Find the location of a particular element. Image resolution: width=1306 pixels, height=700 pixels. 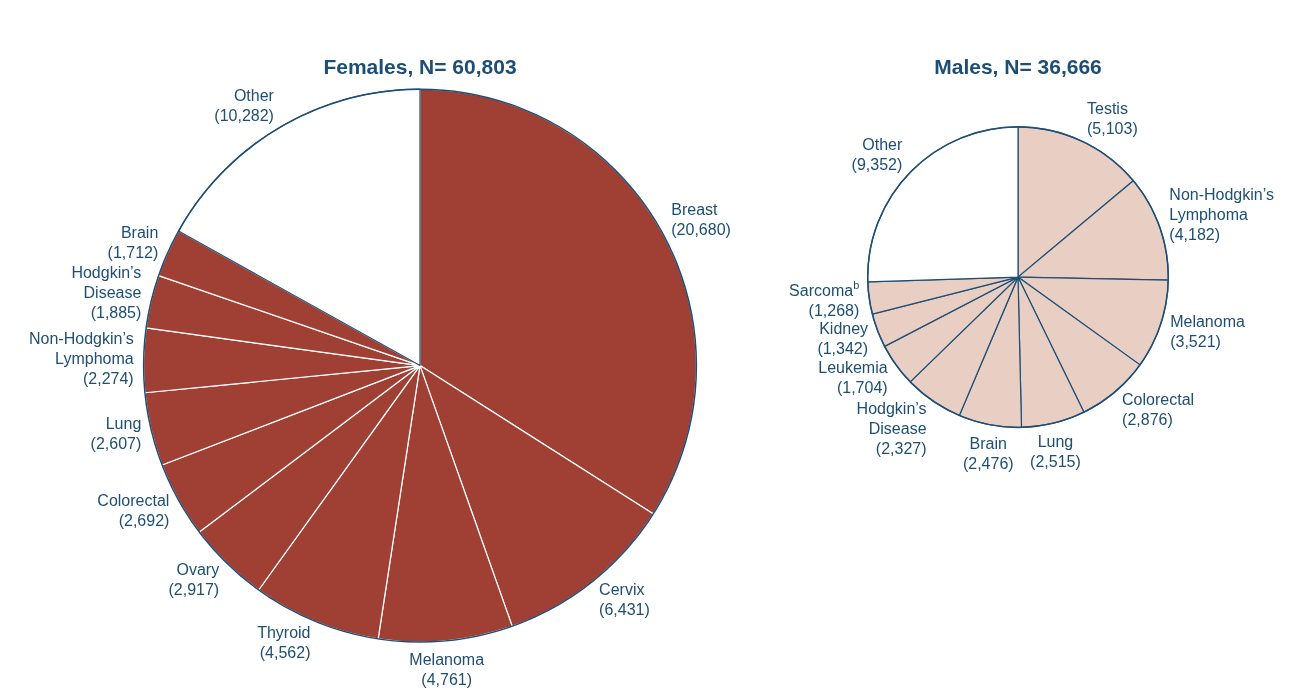

data-label: (1,712) is located at coordinates (133, 252).